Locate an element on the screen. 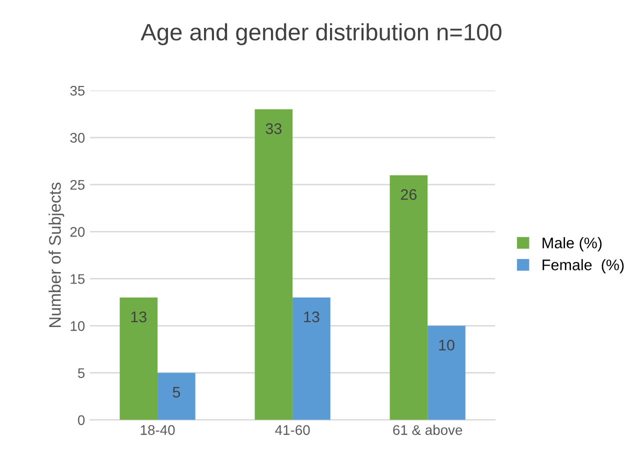  chart-title: Age and gender distribution n=100 is located at coordinates (321, 34).